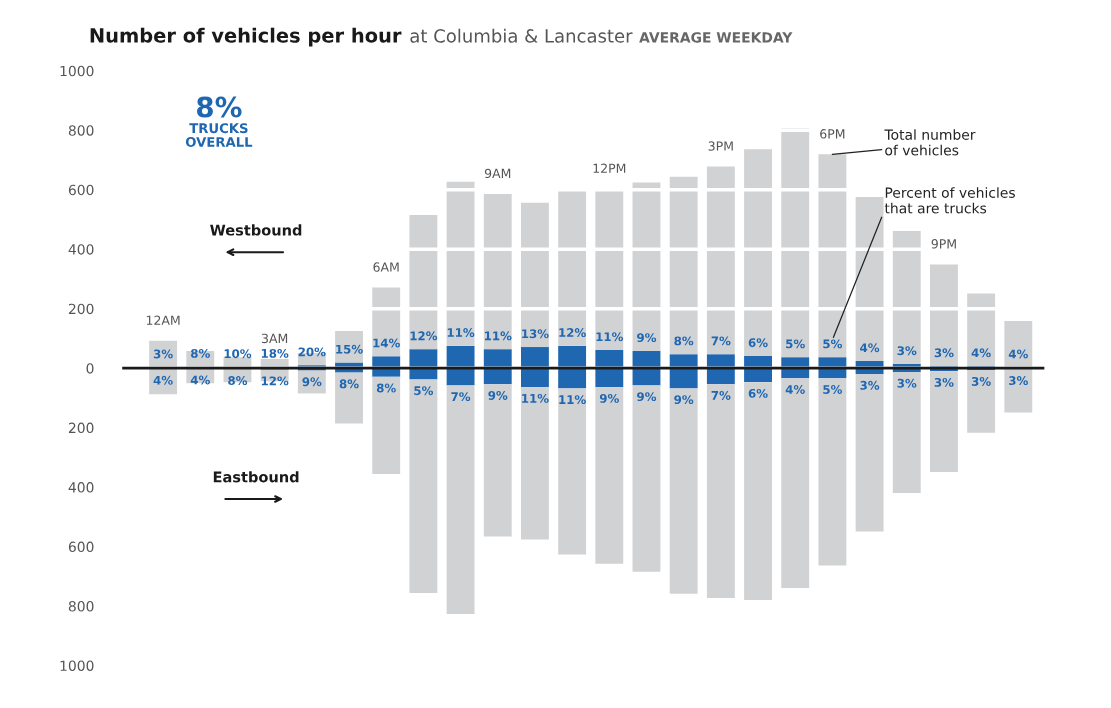 The height and width of the screenshot is (708, 1111). Describe the element at coordinates (521, 35) in the screenshot. I see `chart-subtitle: at Columbia & Lancaster` at that location.